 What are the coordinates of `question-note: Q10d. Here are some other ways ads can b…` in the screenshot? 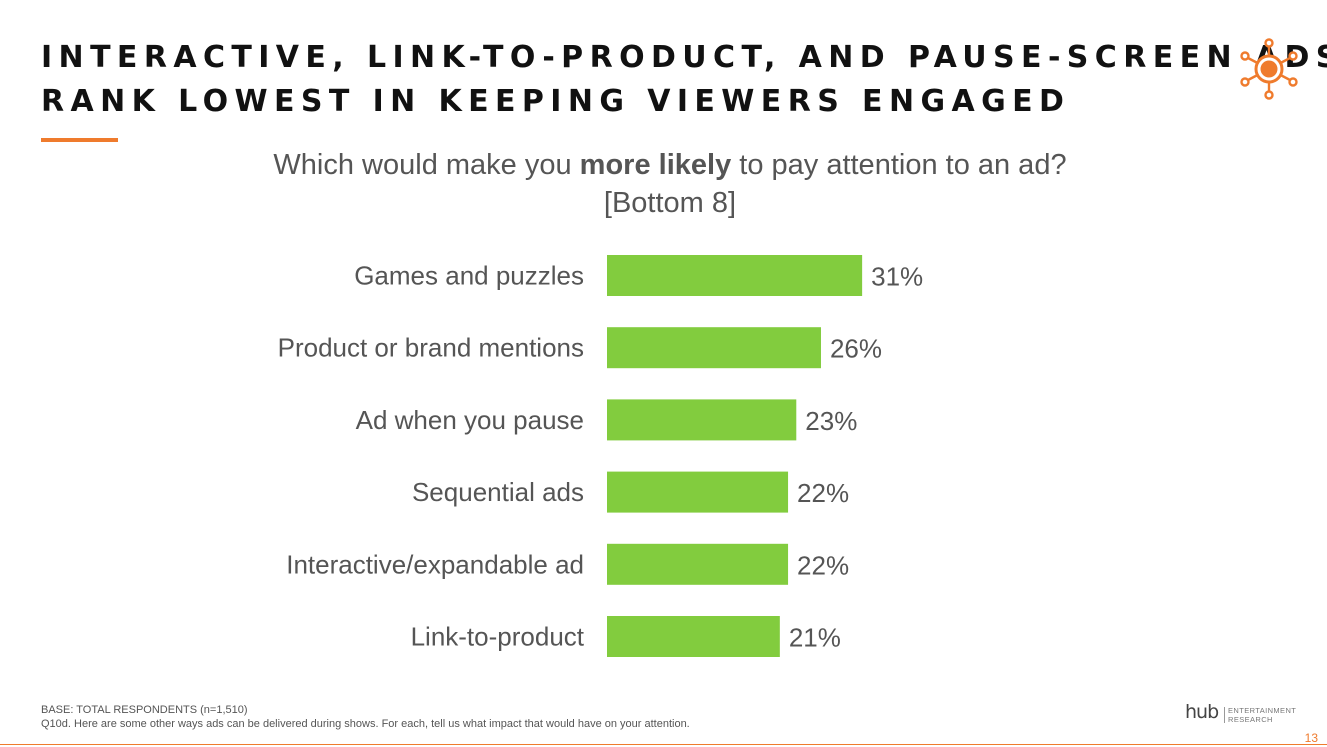 It's located at (365, 724).